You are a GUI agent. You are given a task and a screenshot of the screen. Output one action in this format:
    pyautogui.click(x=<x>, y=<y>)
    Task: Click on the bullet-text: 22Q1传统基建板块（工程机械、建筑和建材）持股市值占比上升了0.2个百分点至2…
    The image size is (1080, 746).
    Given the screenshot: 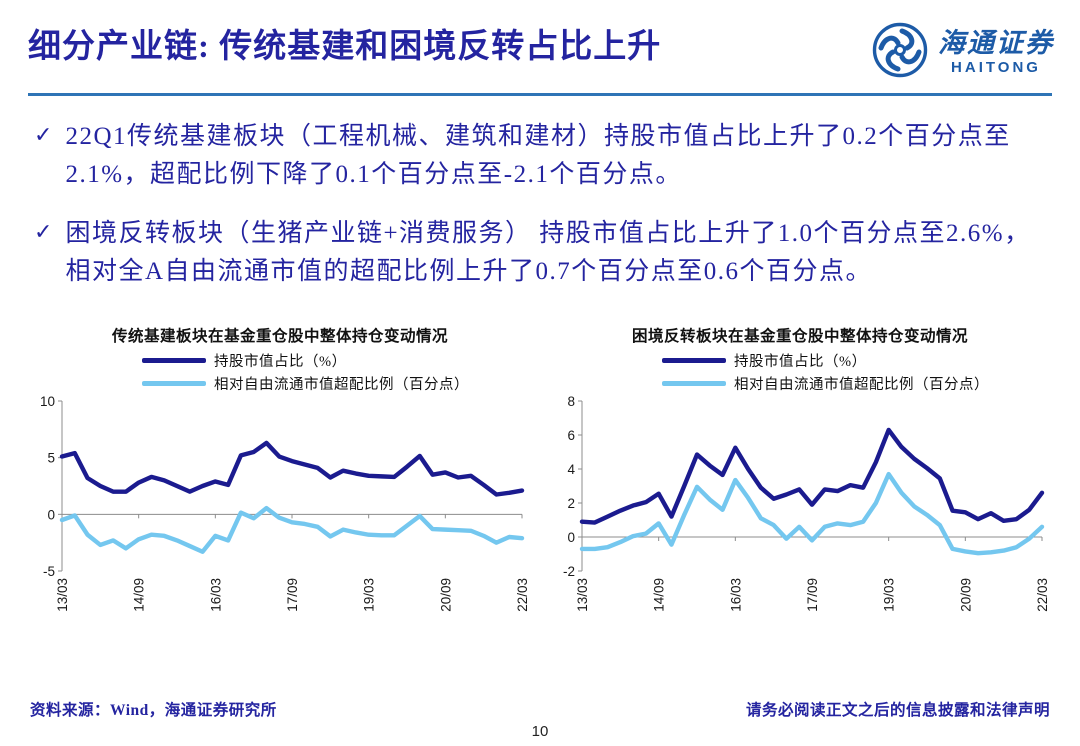 What is the action you would take?
    pyautogui.click(x=538, y=155)
    